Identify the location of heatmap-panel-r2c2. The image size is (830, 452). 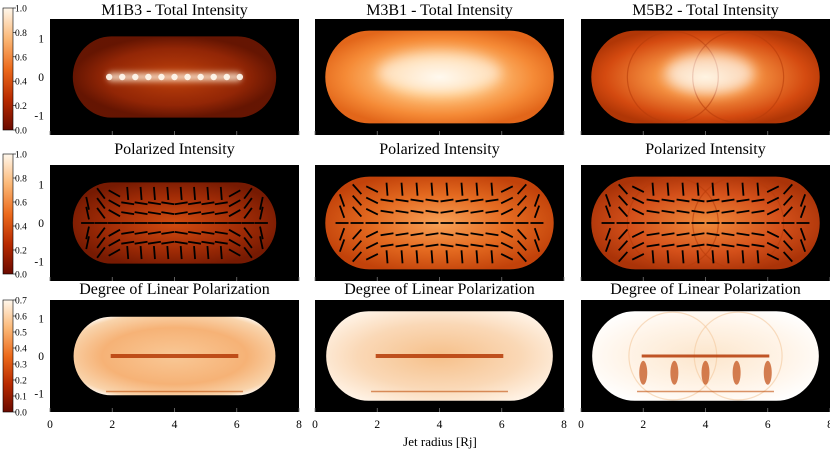
(439, 223).